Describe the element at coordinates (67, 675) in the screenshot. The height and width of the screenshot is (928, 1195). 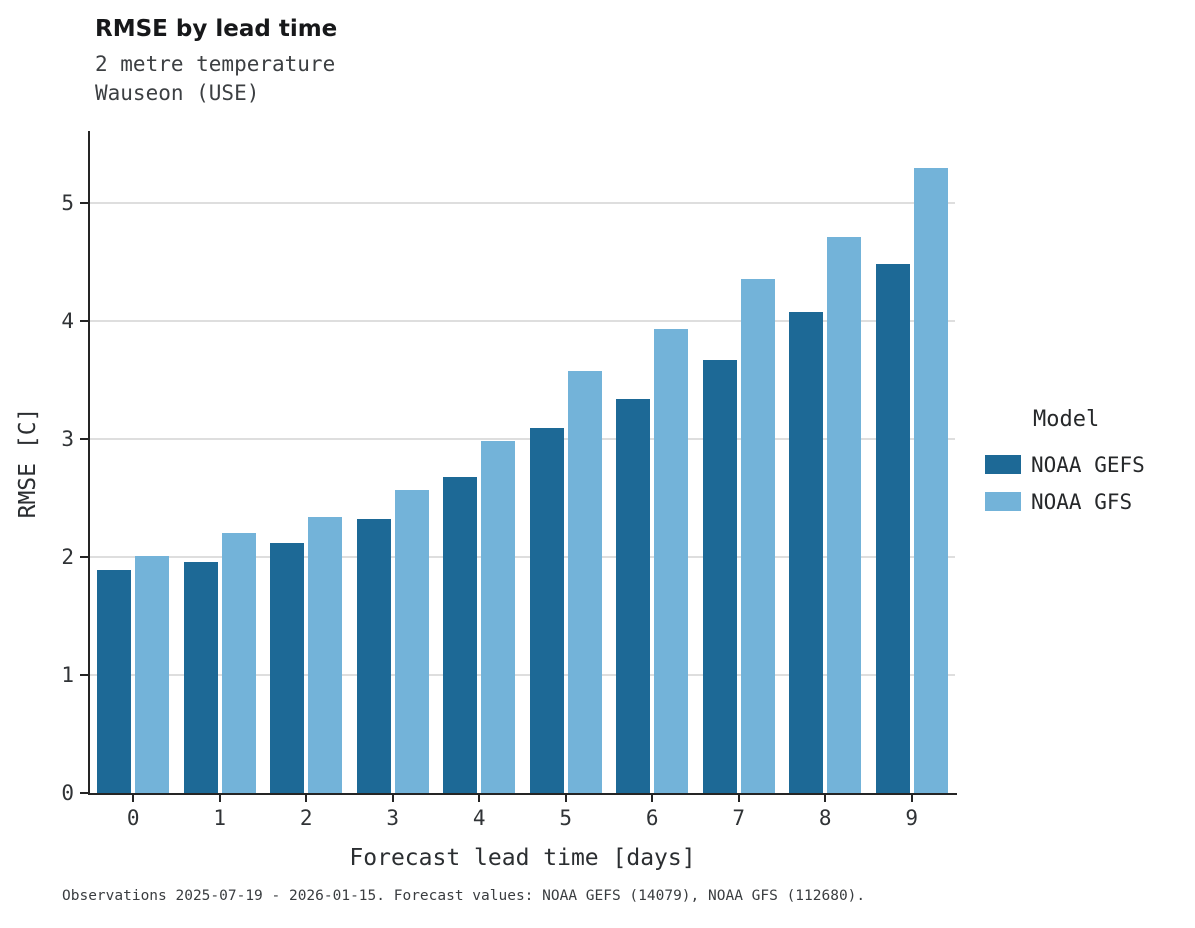
I see `y-tick-label-1: 1` at that location.